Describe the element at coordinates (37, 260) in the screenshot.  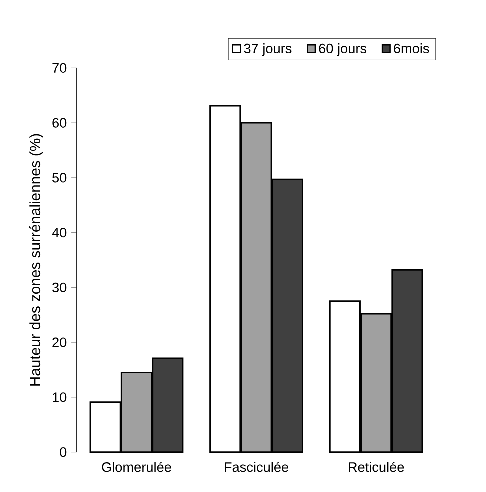
I see `y-axis-title: Hauteur des zones surrénaliennes (%)` at that location.